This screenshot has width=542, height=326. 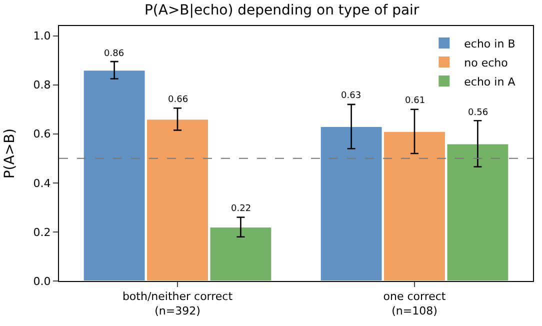 I want to click on y-tick-label: 0.8, so click(x=42, y=85).